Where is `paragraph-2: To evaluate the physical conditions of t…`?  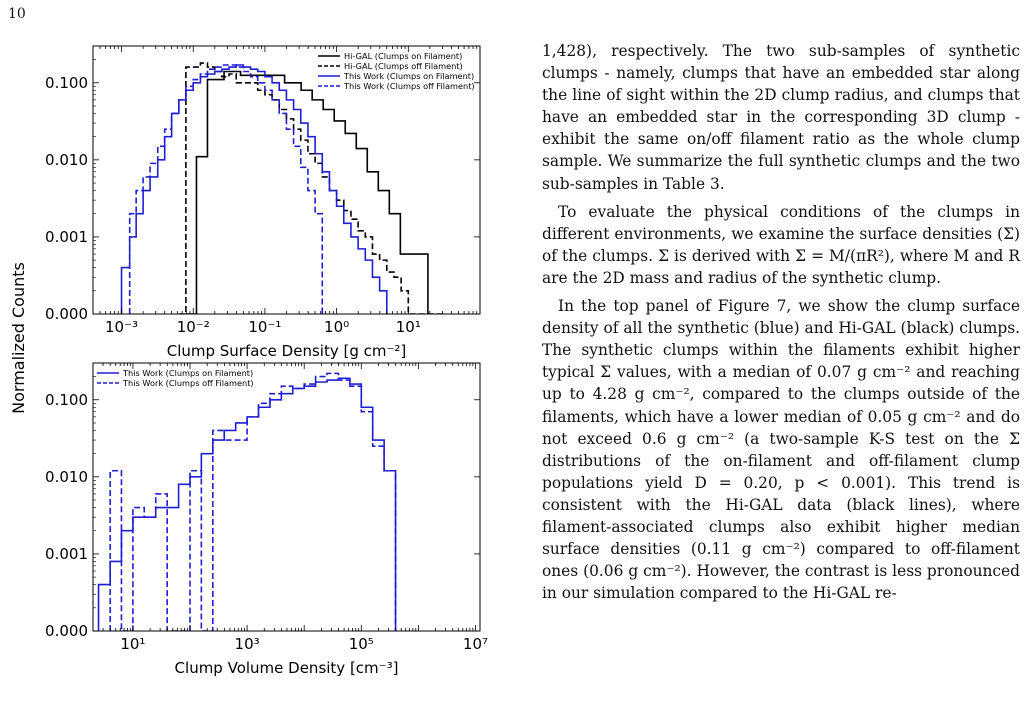
paragraph-2: To evaluate the physical conditions of t… is located at coordinates (781, 244).